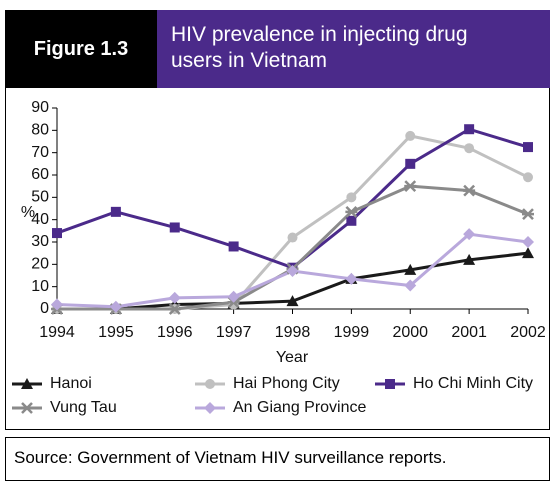  I want to click on y-tick-label: 10, so click(40, 286).